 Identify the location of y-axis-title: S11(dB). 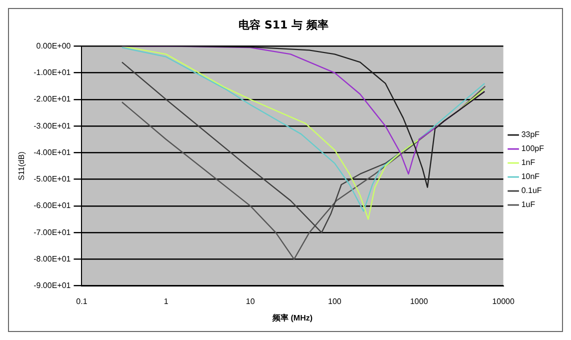
(21, 165).